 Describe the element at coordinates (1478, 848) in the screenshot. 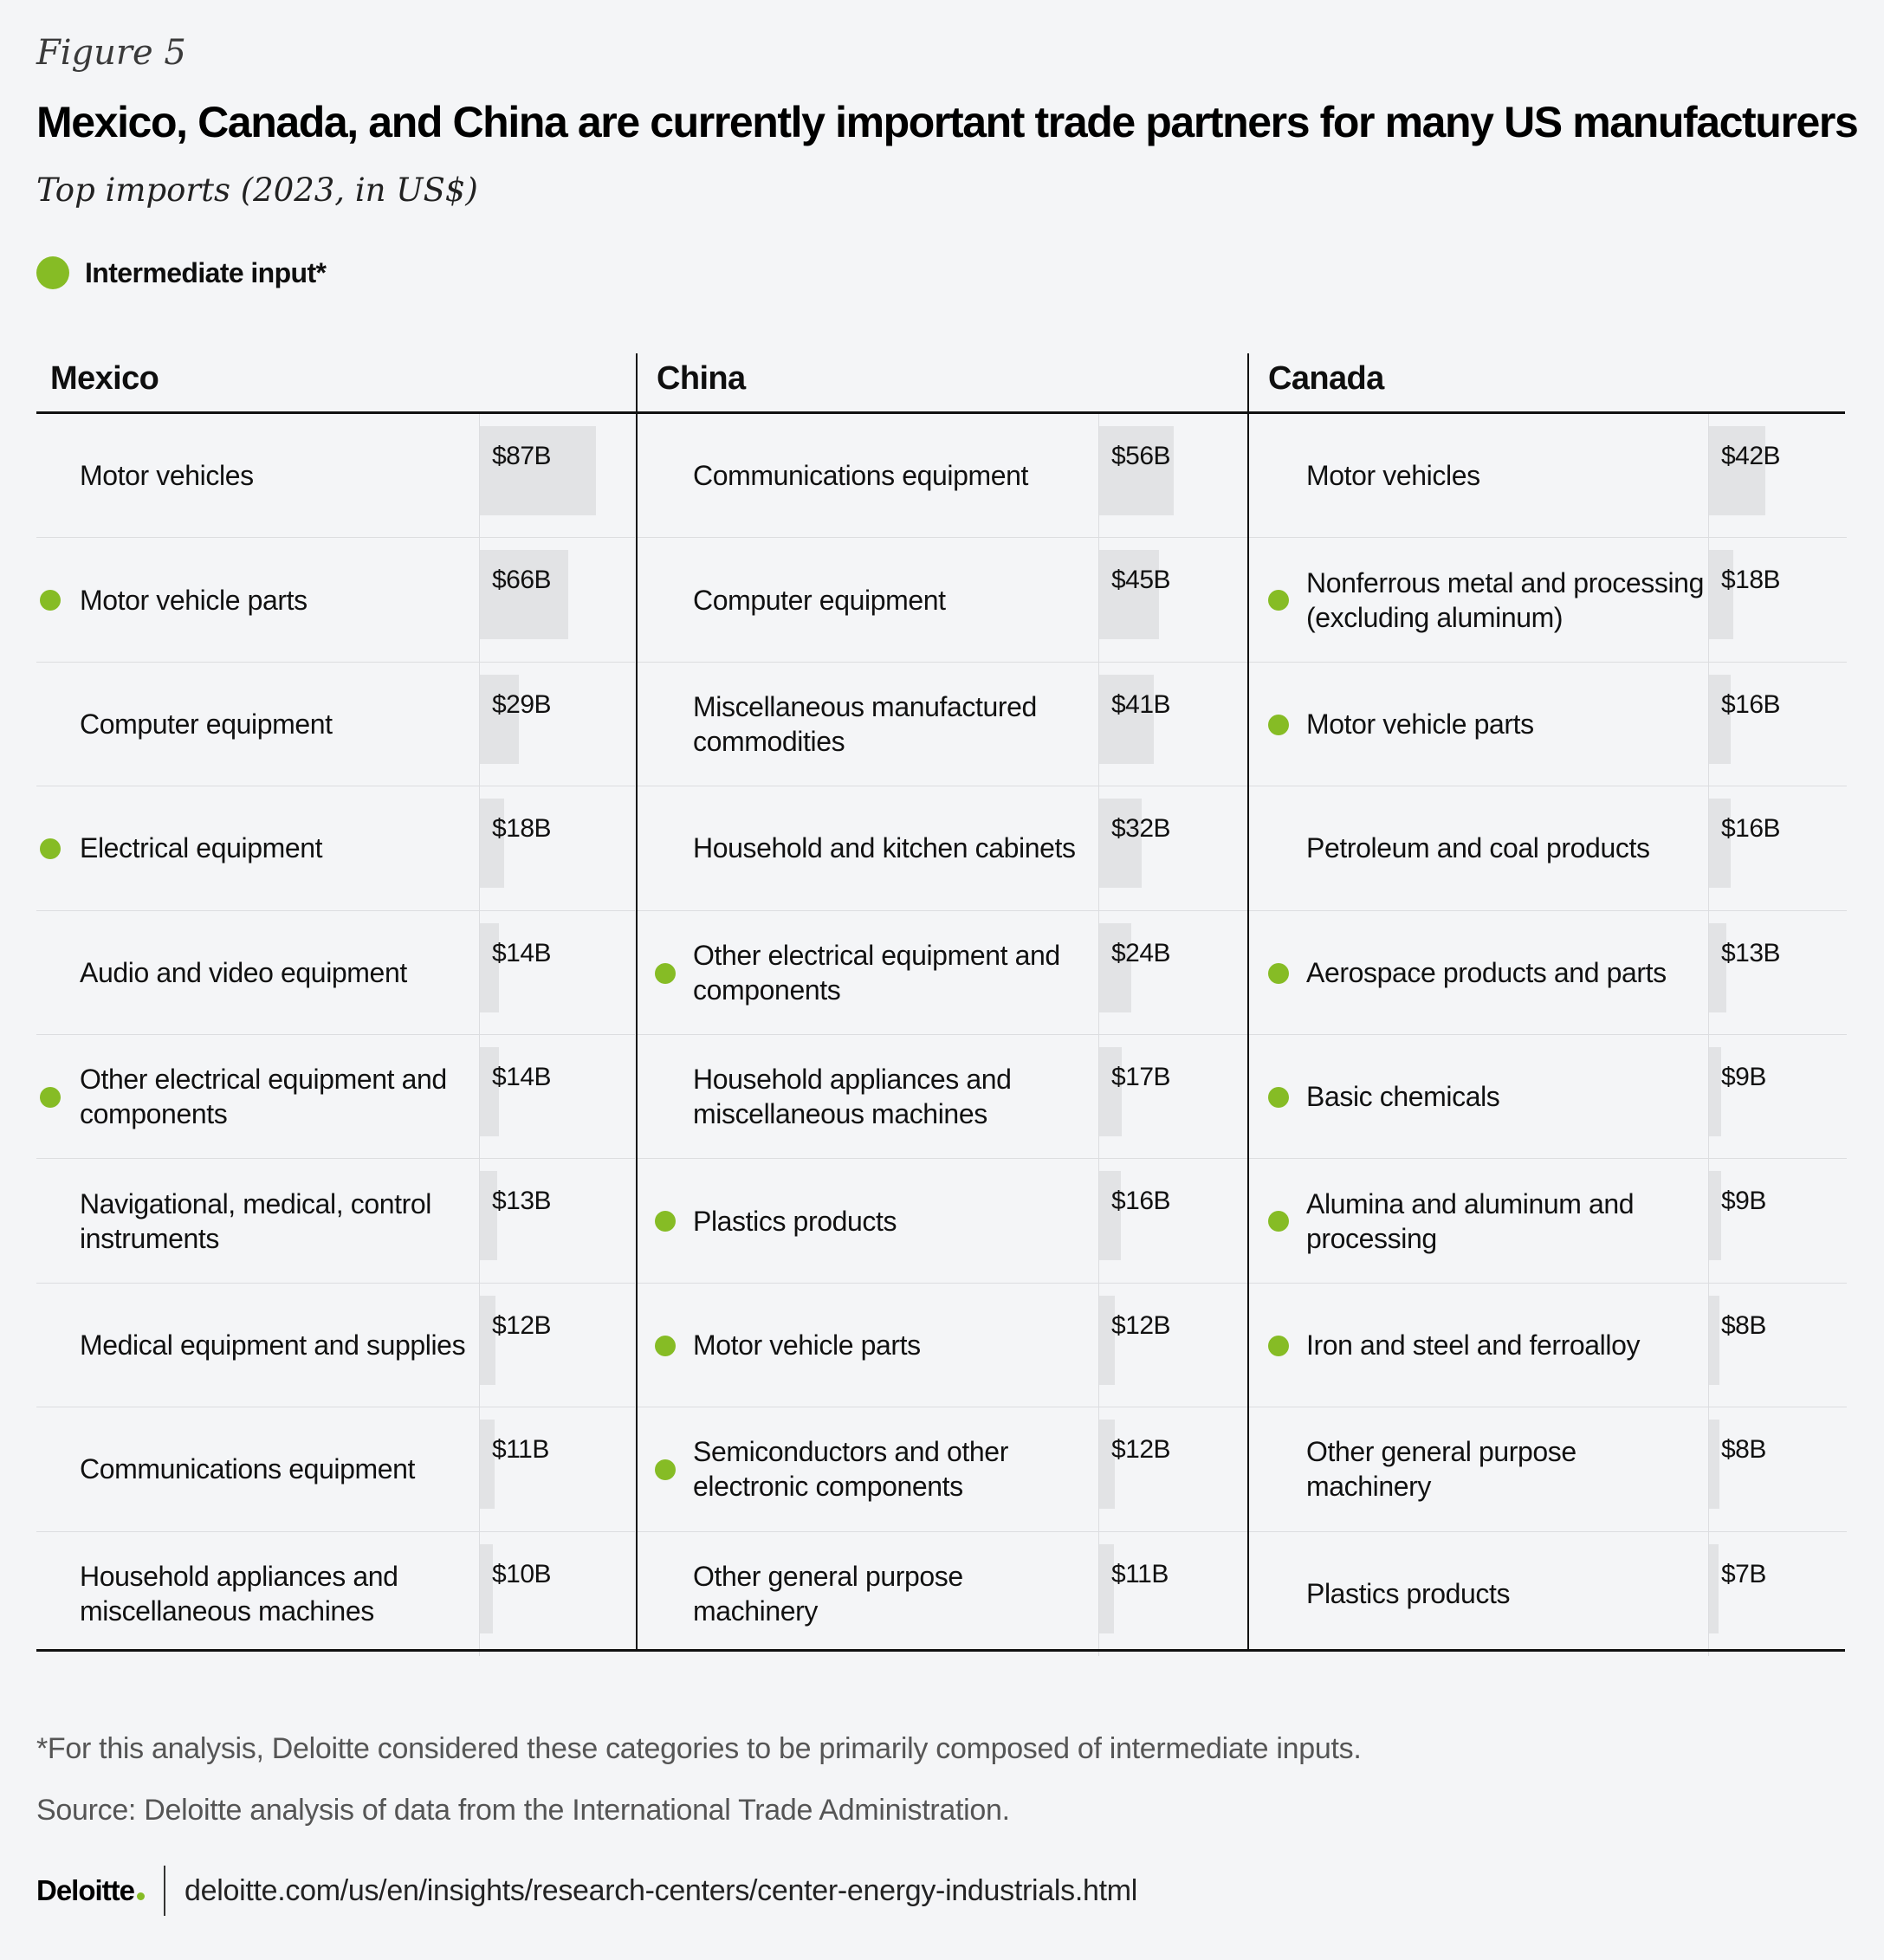

I see `category-label: Petroleum and coal products` at that location.